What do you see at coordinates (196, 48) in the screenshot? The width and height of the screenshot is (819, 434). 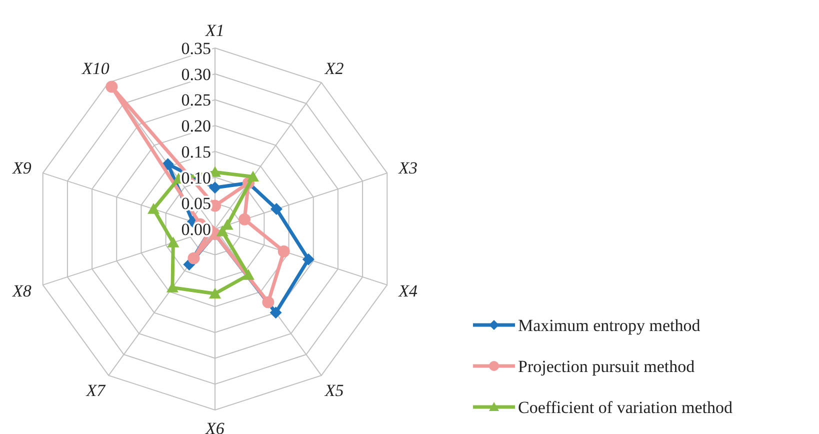 I see `y-tick-label: 0.35` at bounding box center [196, 48].